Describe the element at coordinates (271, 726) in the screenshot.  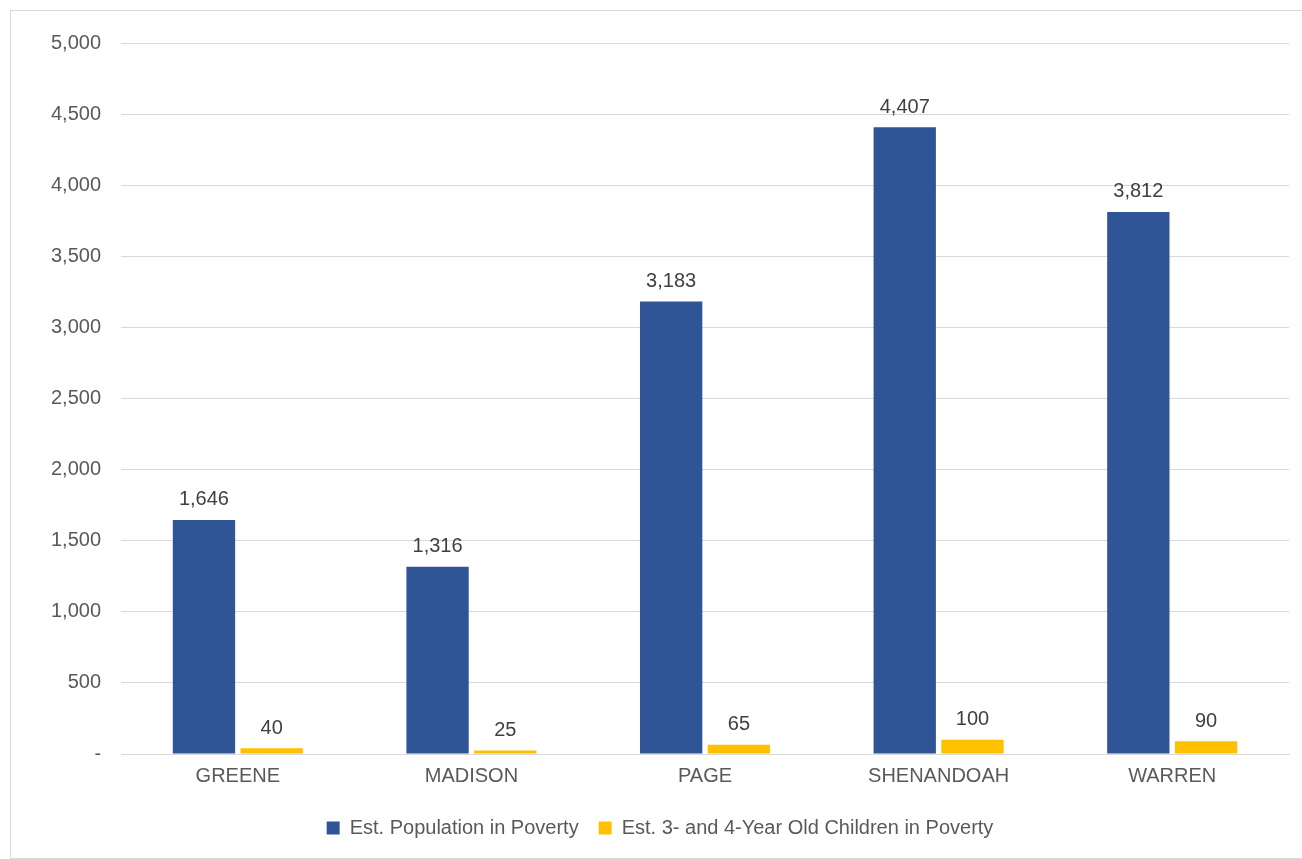
I see `data-label: 40` at that location.